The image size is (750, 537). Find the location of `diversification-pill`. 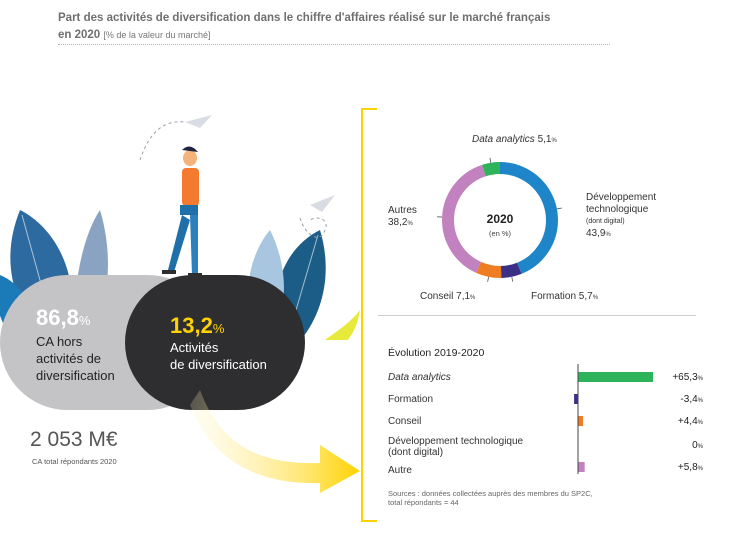

diversification-pill is located at coordinates (215, 342).